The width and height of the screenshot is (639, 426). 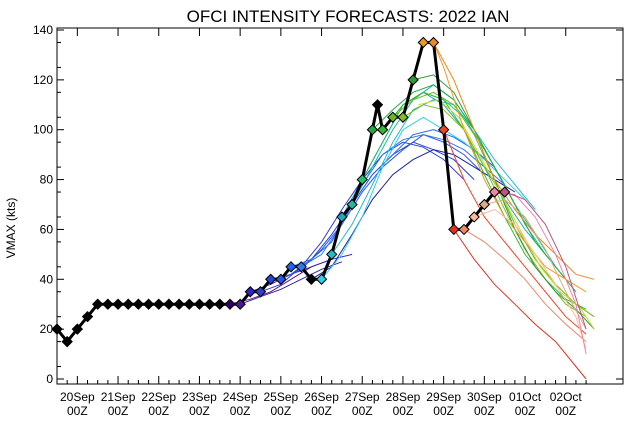 What do you see at coordinates (525, 397) in the screenshot?
I see `x-tick-day-label: 01Oct` at bounding box center [525, 397].